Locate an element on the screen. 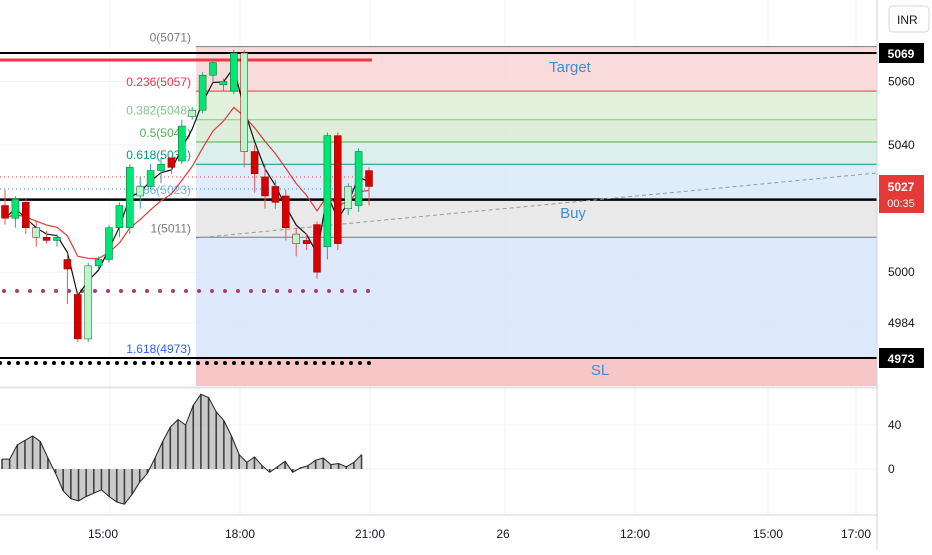 The image size is (932, 555). currency-label: INR is located at coordinates (907, 20).